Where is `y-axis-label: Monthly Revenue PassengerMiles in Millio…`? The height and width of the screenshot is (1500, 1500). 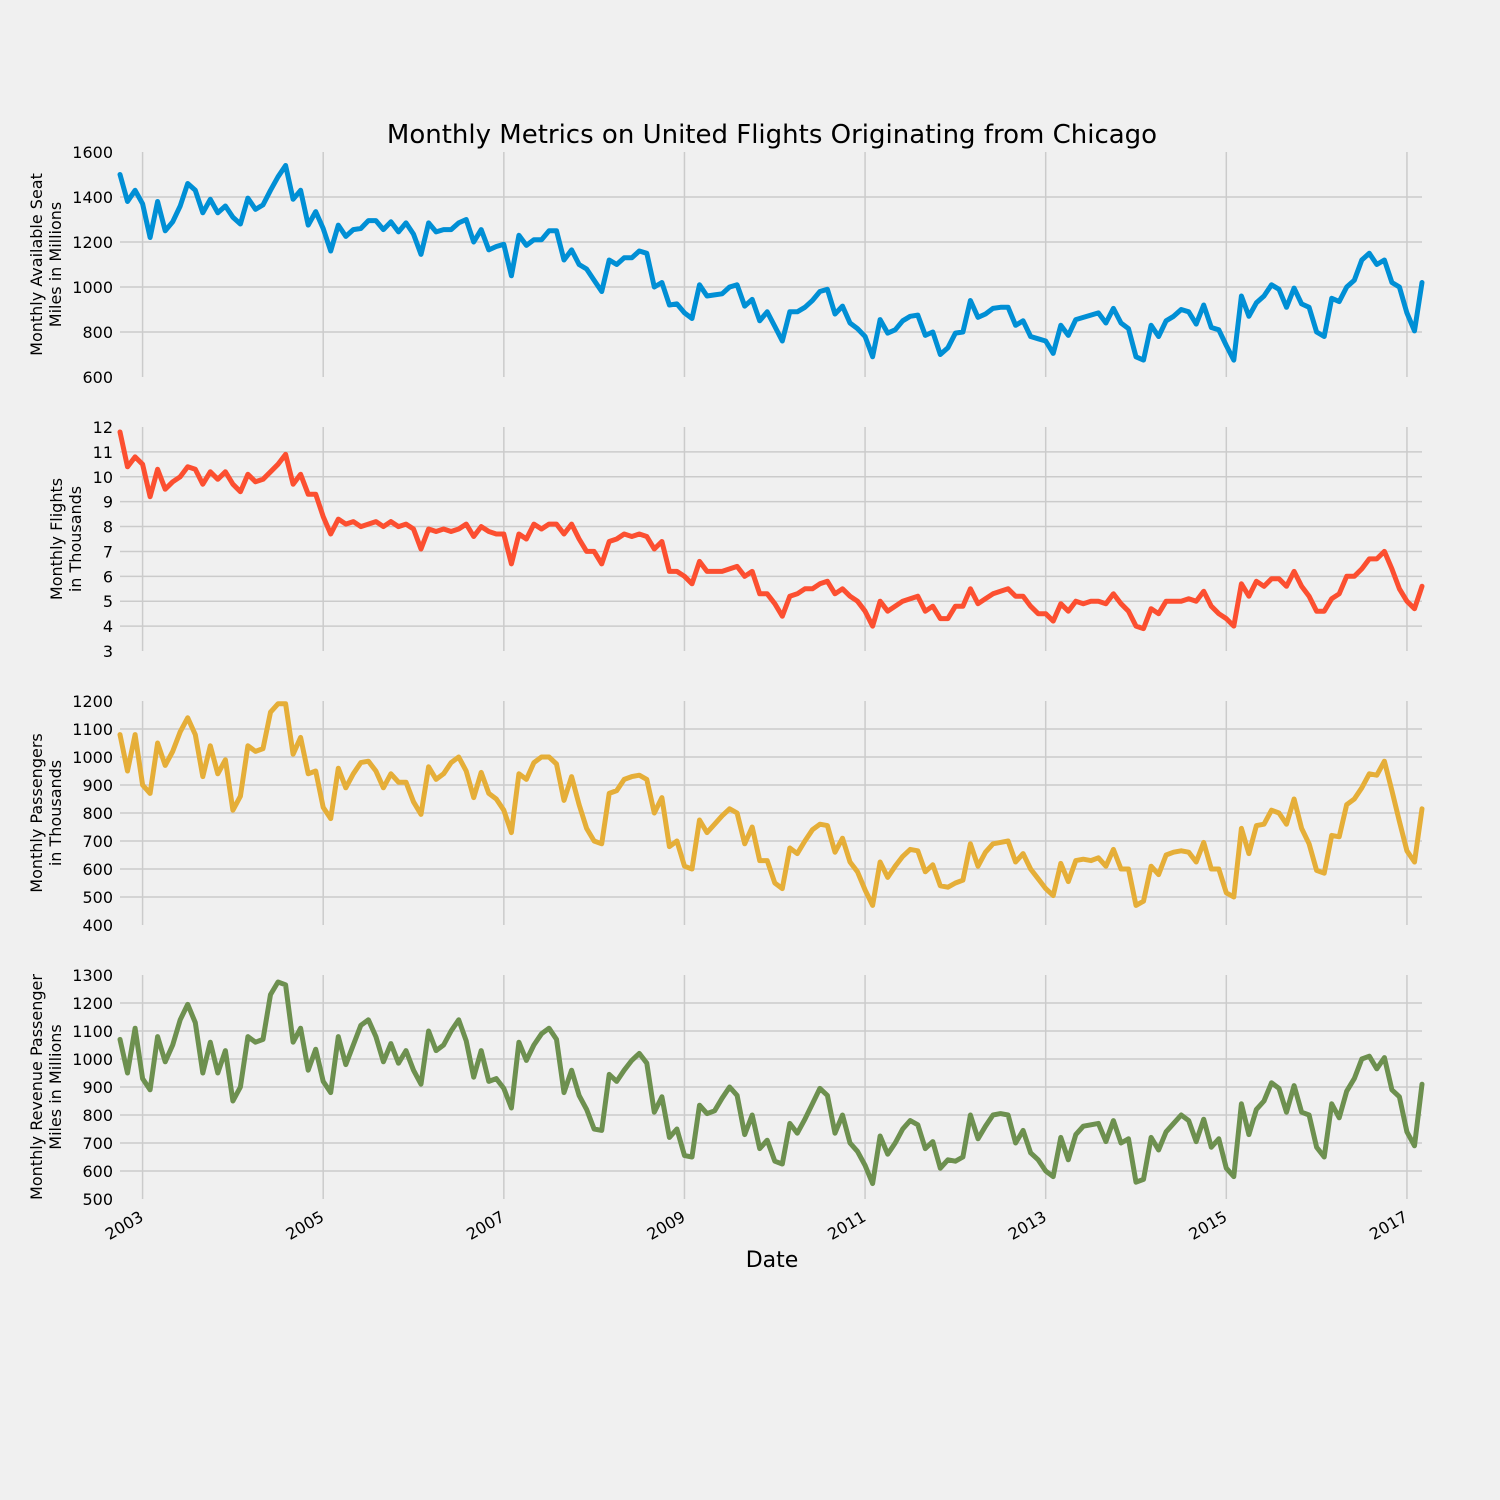 y-axis-label: Monthly Revenue PassengerMiles in Millio… is located at coordinates (46, 1087).